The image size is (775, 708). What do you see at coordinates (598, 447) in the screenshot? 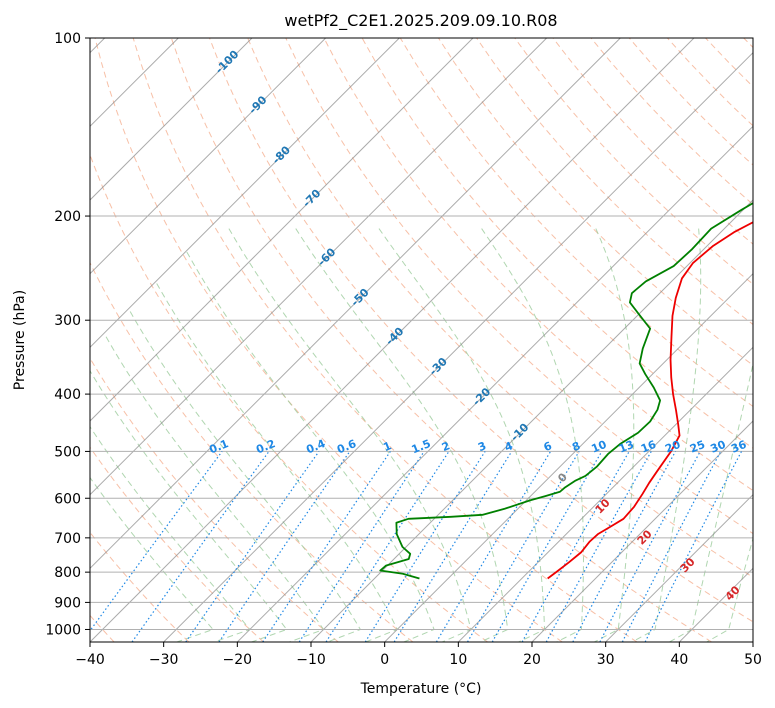
I see `mixing-ratio-label: 10` at bounding box center [598, 447].